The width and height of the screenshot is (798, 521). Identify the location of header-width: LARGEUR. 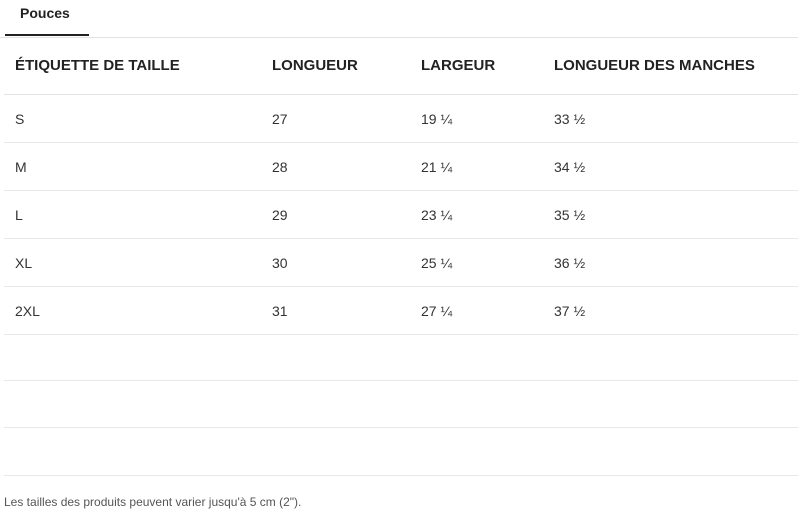
(476, 66).